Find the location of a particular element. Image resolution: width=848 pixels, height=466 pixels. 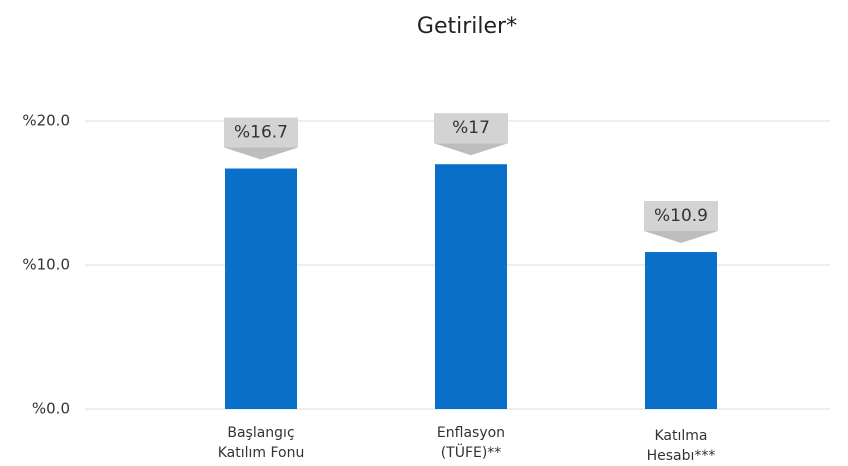

x-tick-label: (TÜFE)** is located at coordinates (471, 452).